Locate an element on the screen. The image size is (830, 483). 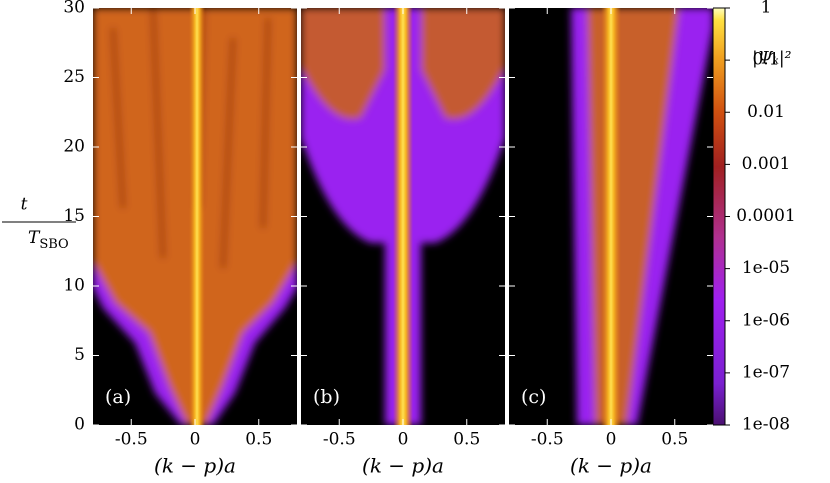
panel-label: (a) is located at coordinates (118, 397).